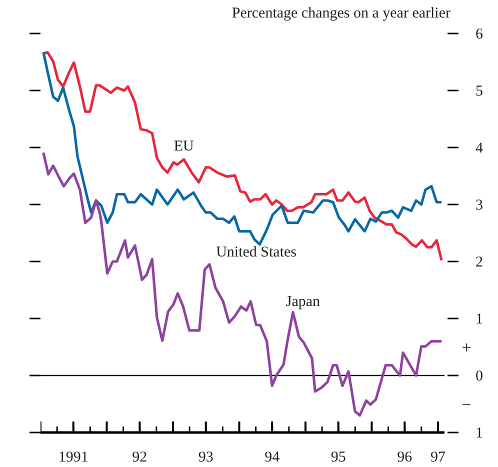 This screenshot has width=498, height=467. What do you see at coordinates (479, 206) in the screenshot?
I see `y-tick-label: 3` at bounding box center [479, 206].